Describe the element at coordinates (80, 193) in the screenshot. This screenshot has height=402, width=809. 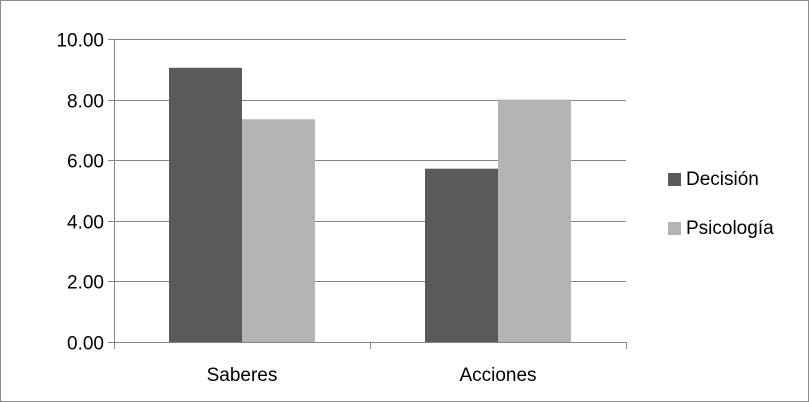
I see `y-tick-labels: 0.00 2.00 4.00 6.00 8.00 10.00` at that location.